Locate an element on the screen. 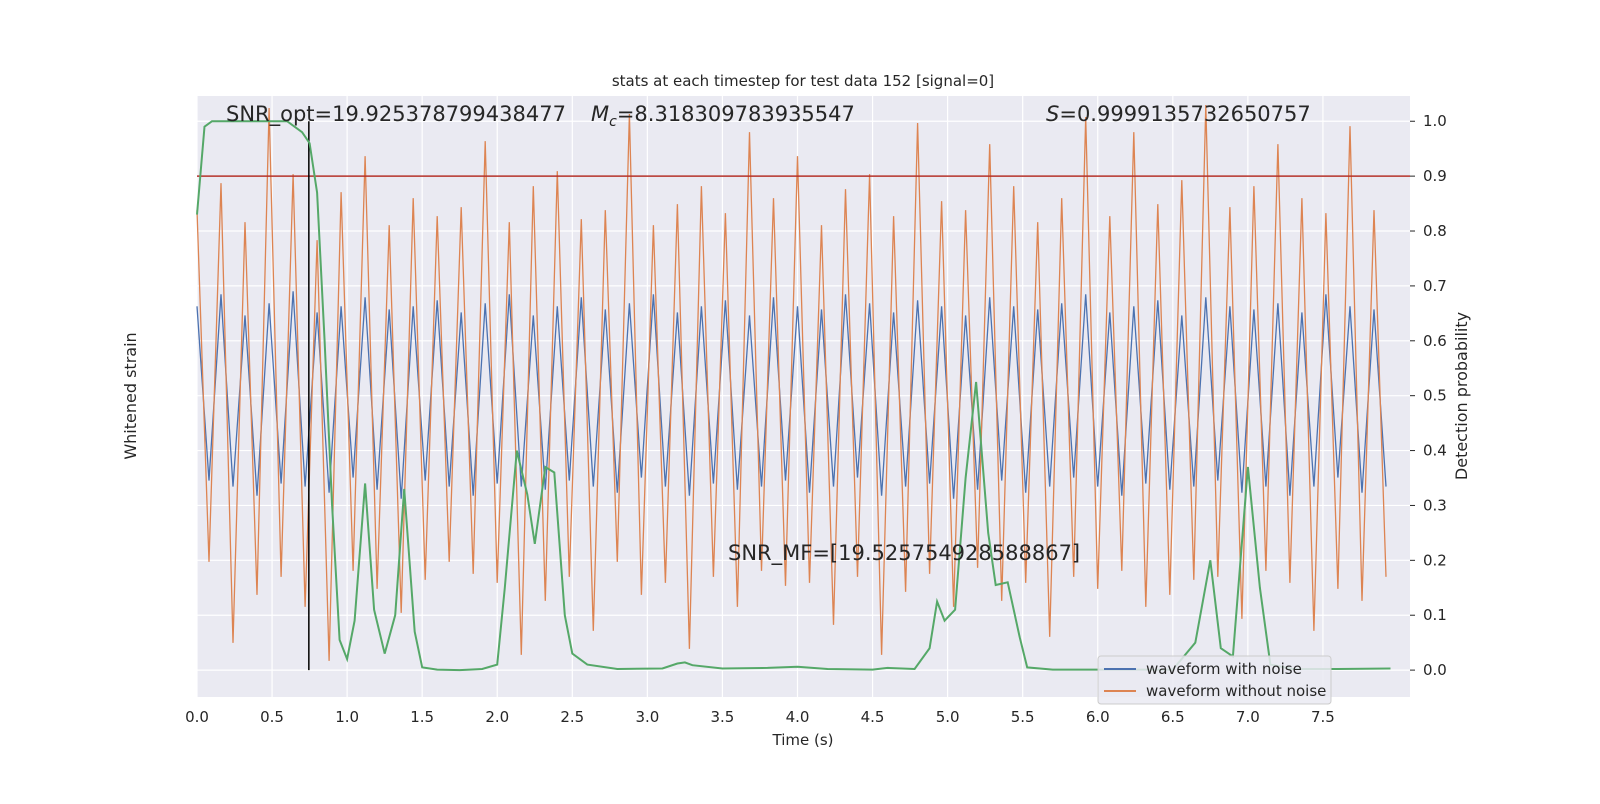  x-axis-label: Time (s) is located at coordinates (803, 740).